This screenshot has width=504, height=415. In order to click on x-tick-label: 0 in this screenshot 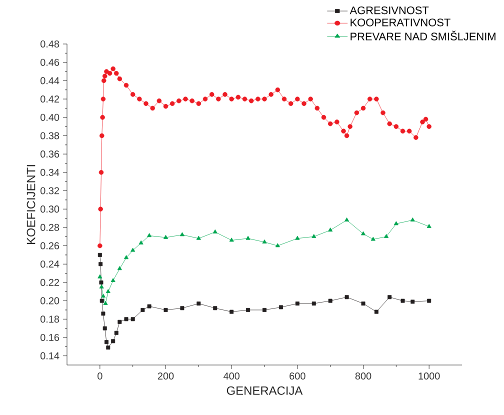, I will do `click(100, 376)`.